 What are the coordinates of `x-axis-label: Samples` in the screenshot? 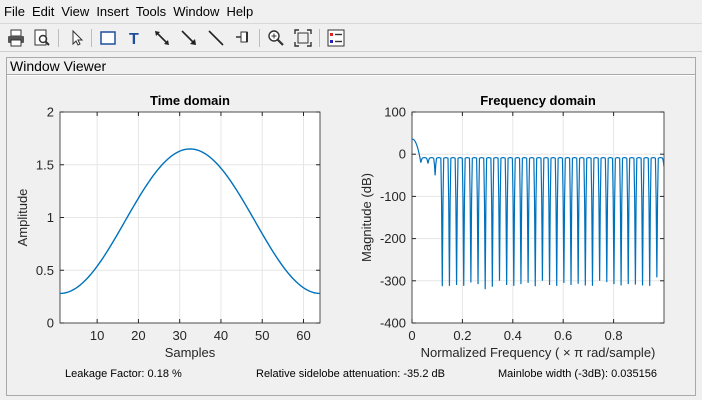 It's located at (190, 352).